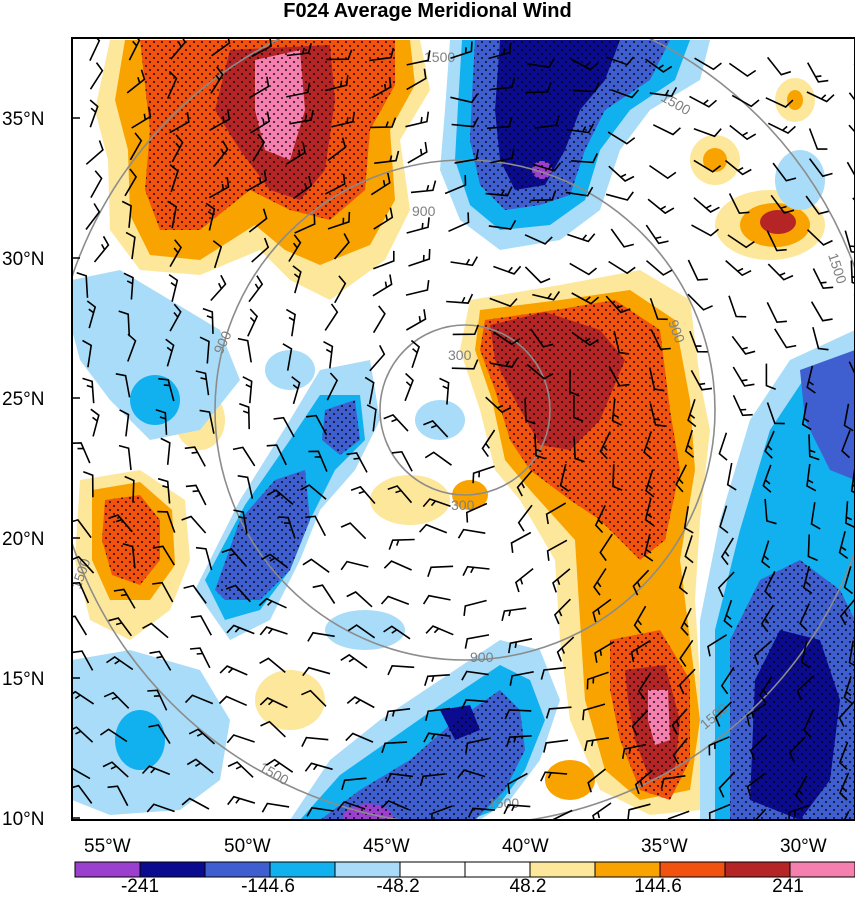 This screenshot has height=900, width=855. Describe the element at coordinates (262, 170) in the screenshot. I see `positive-wind-region-northwest` at that location.